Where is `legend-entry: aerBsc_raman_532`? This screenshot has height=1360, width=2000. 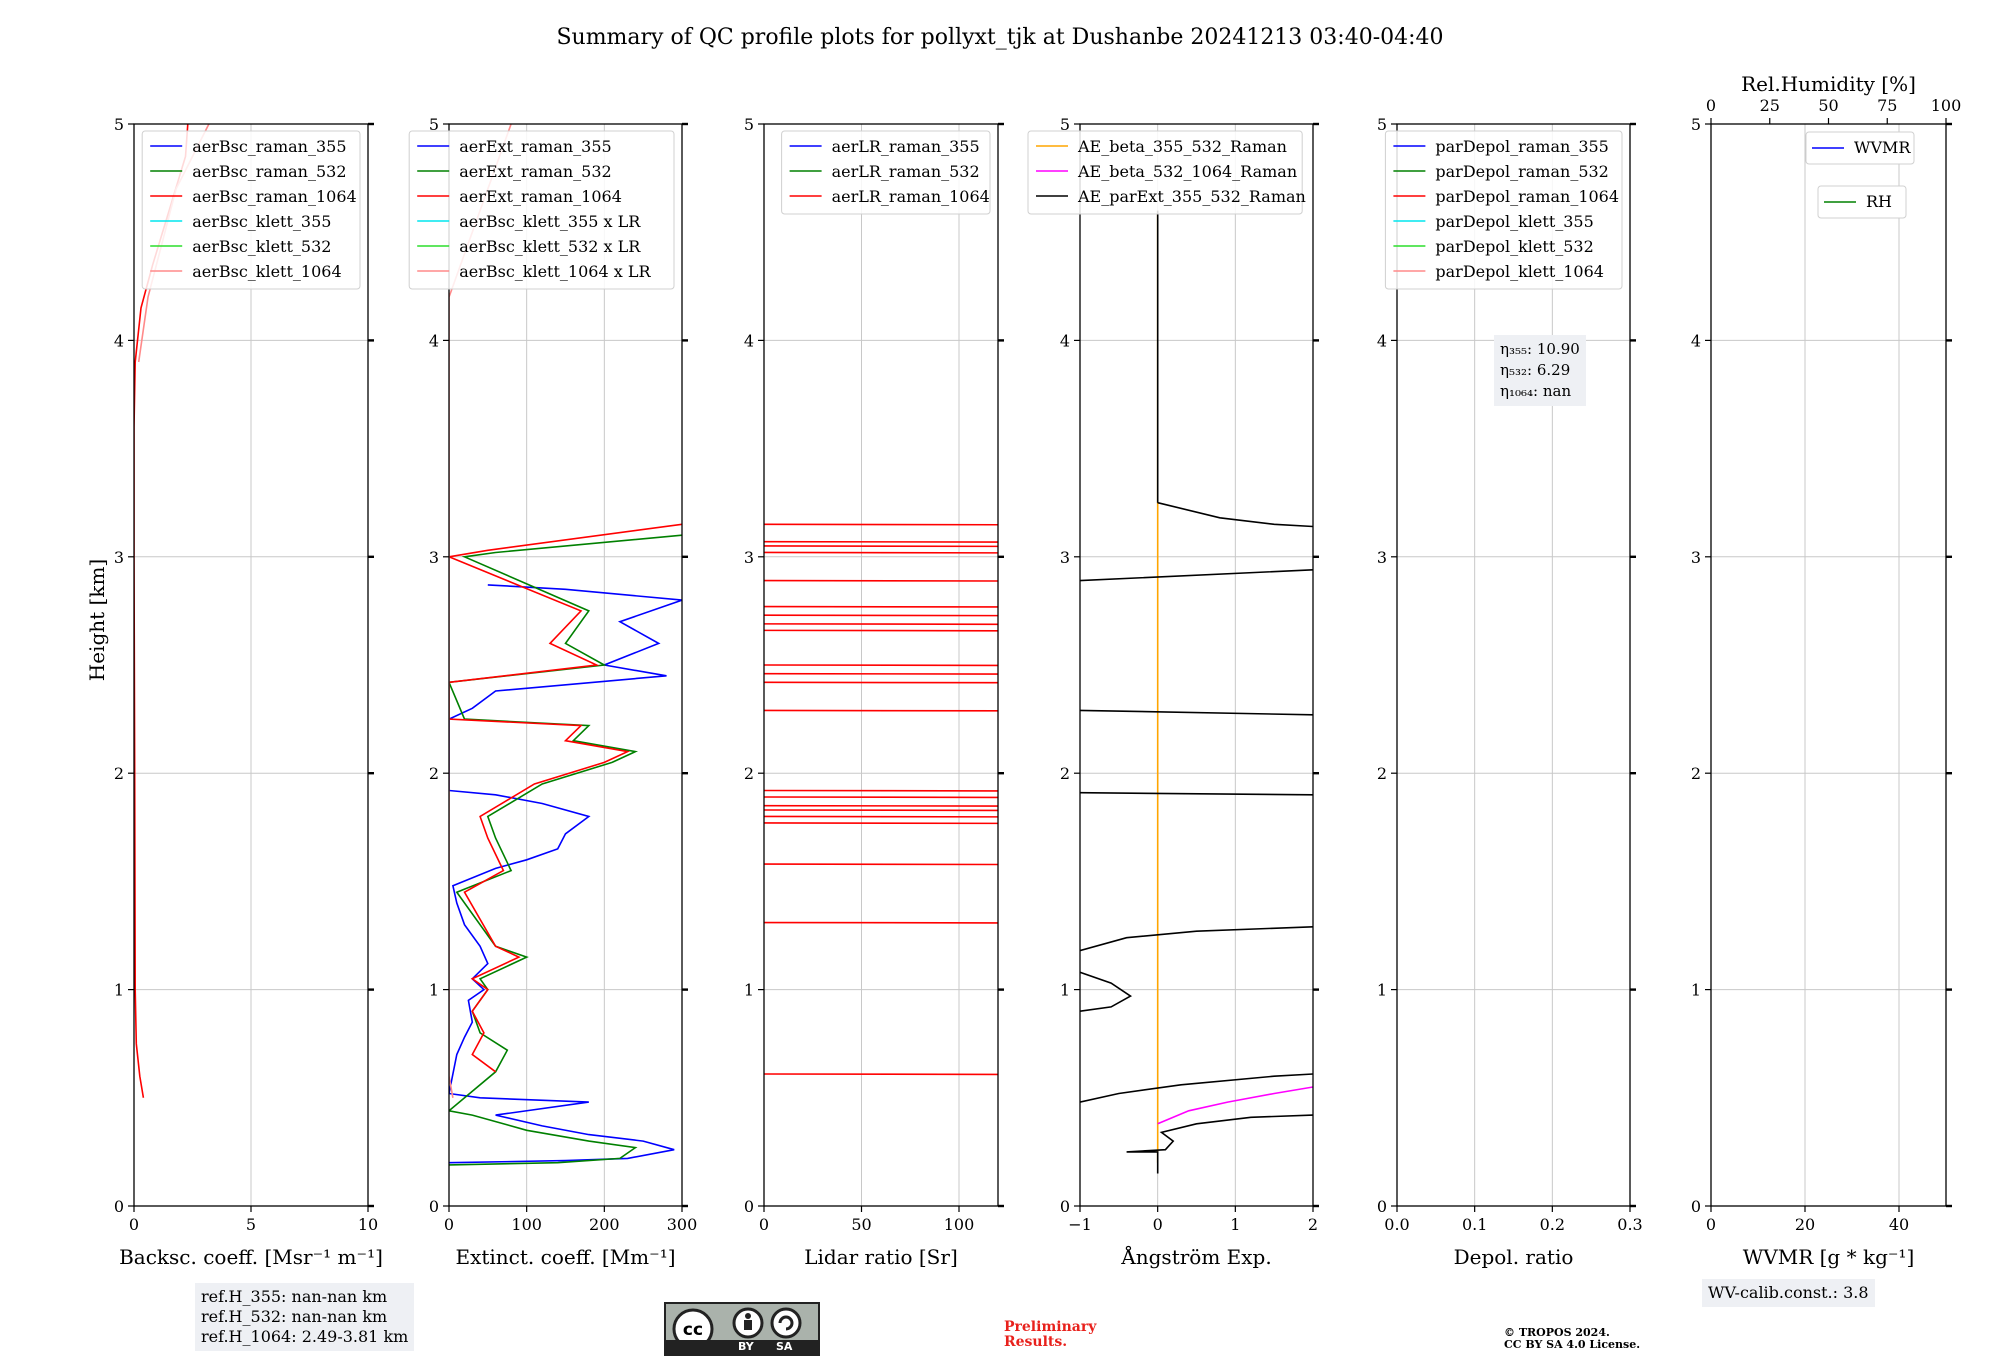 legend-entry: aerBsc_raman_532 is located at coordinates (269, 171).